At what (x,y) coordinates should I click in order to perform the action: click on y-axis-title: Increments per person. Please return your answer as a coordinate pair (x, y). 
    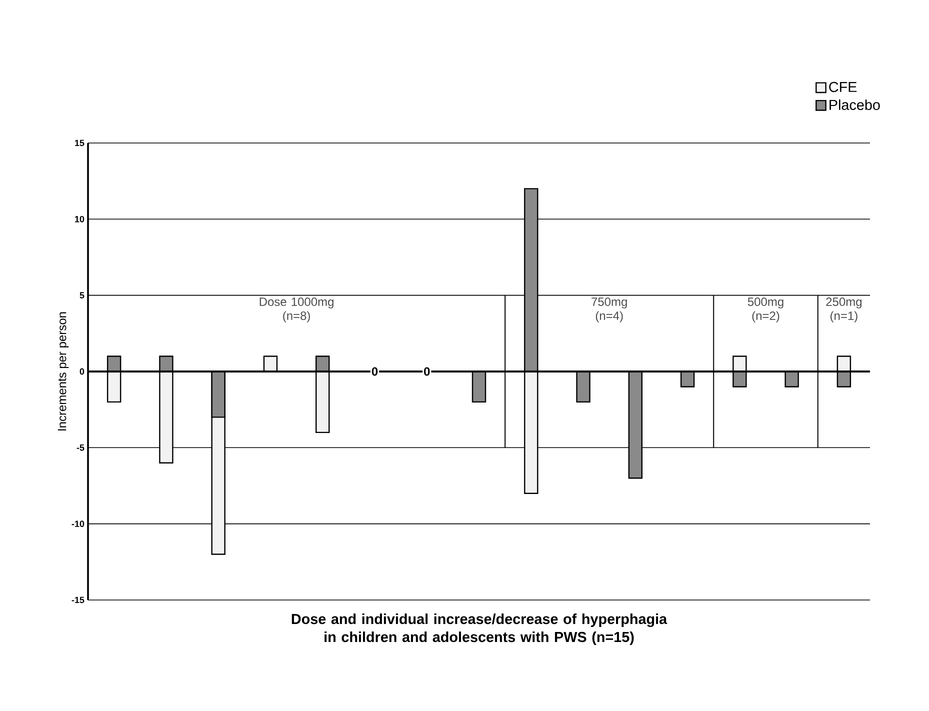
    Looking at the image, I should click on (63, 371).